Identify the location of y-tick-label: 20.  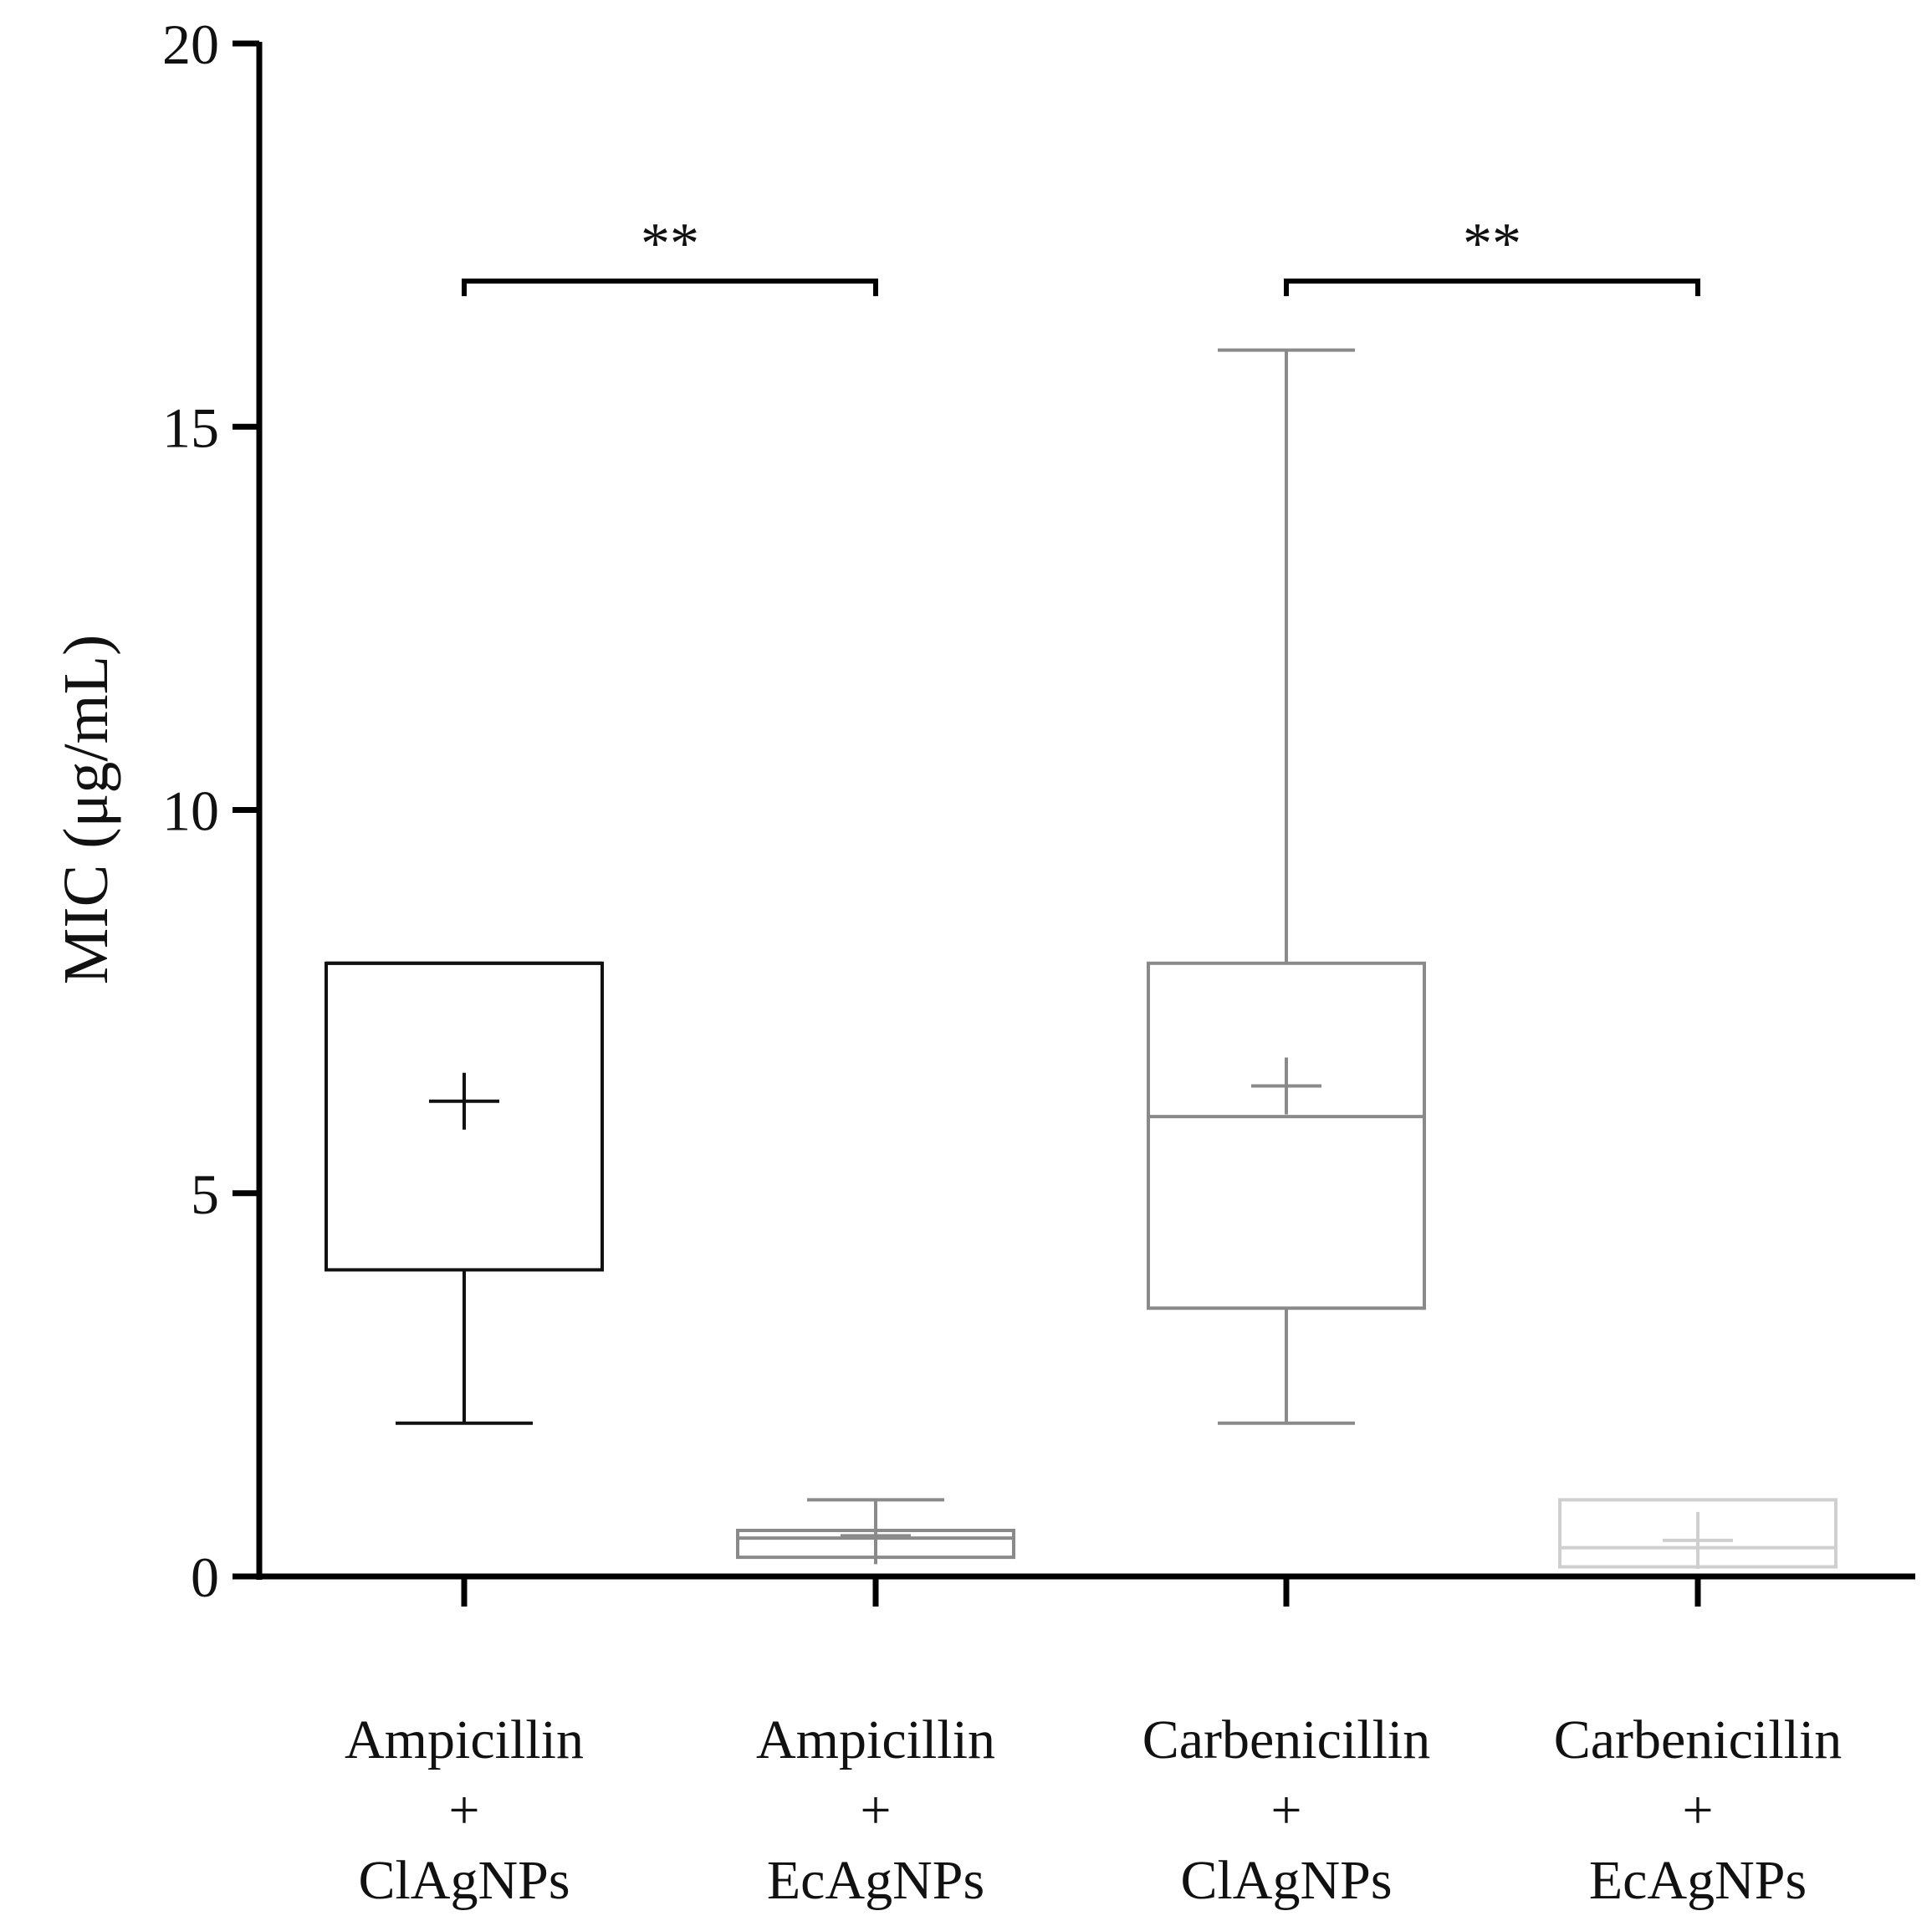
(190, 44).